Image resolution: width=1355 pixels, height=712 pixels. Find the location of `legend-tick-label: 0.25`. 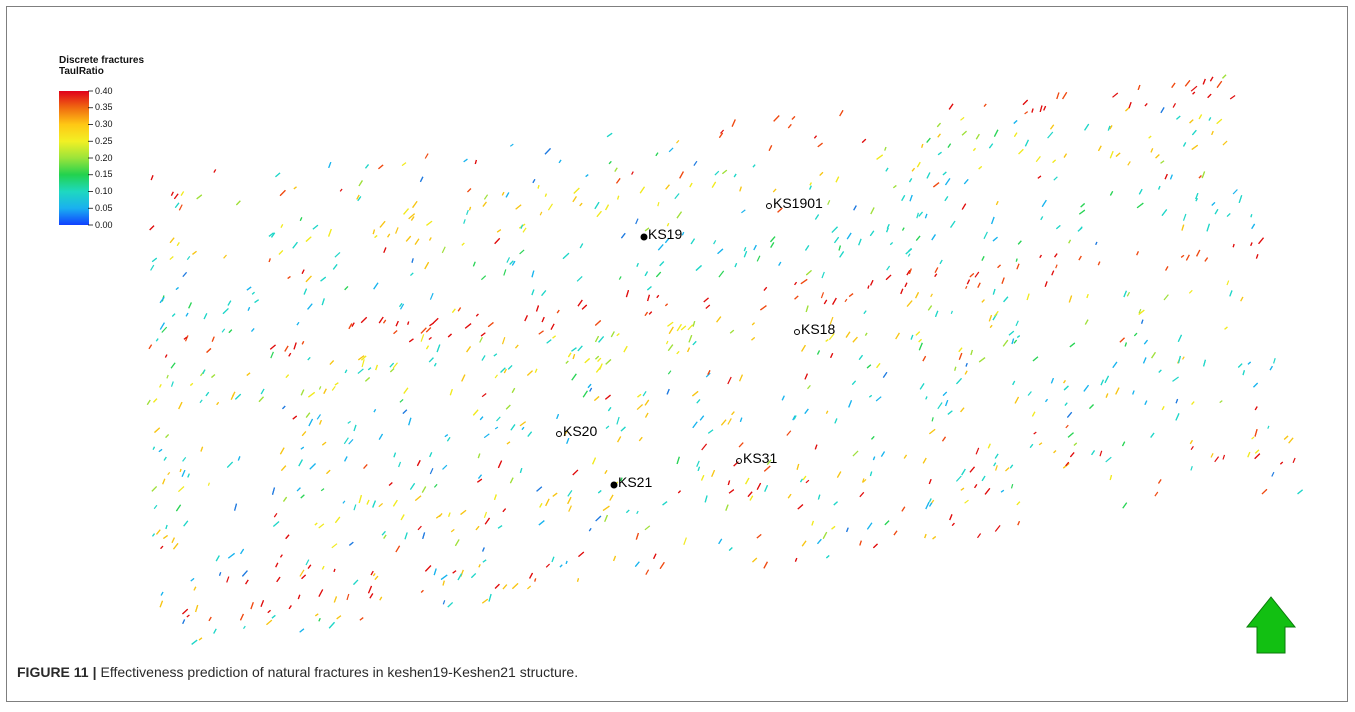

legend-tick-label: 0.25 is located at coordinates (104, 140).